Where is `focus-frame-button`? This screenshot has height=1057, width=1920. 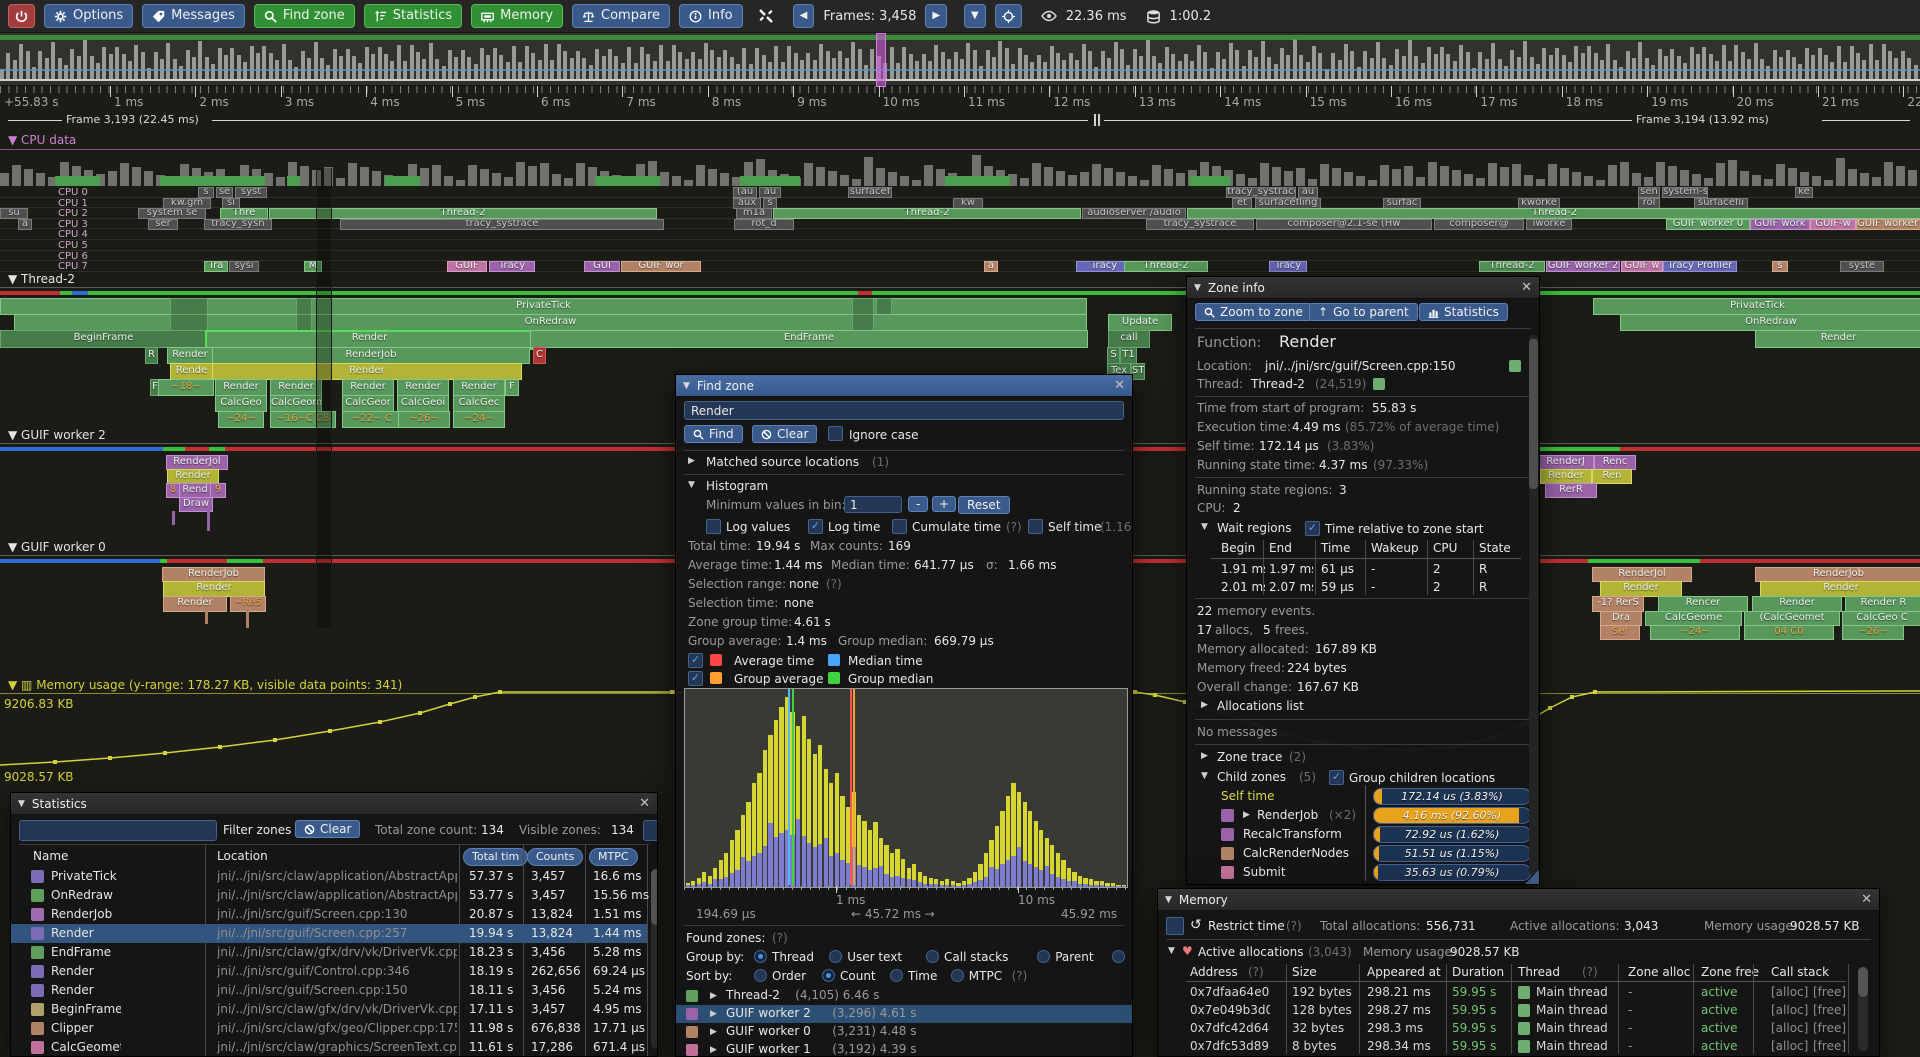 focus-frame-button is located at coordinates (1008, 16).